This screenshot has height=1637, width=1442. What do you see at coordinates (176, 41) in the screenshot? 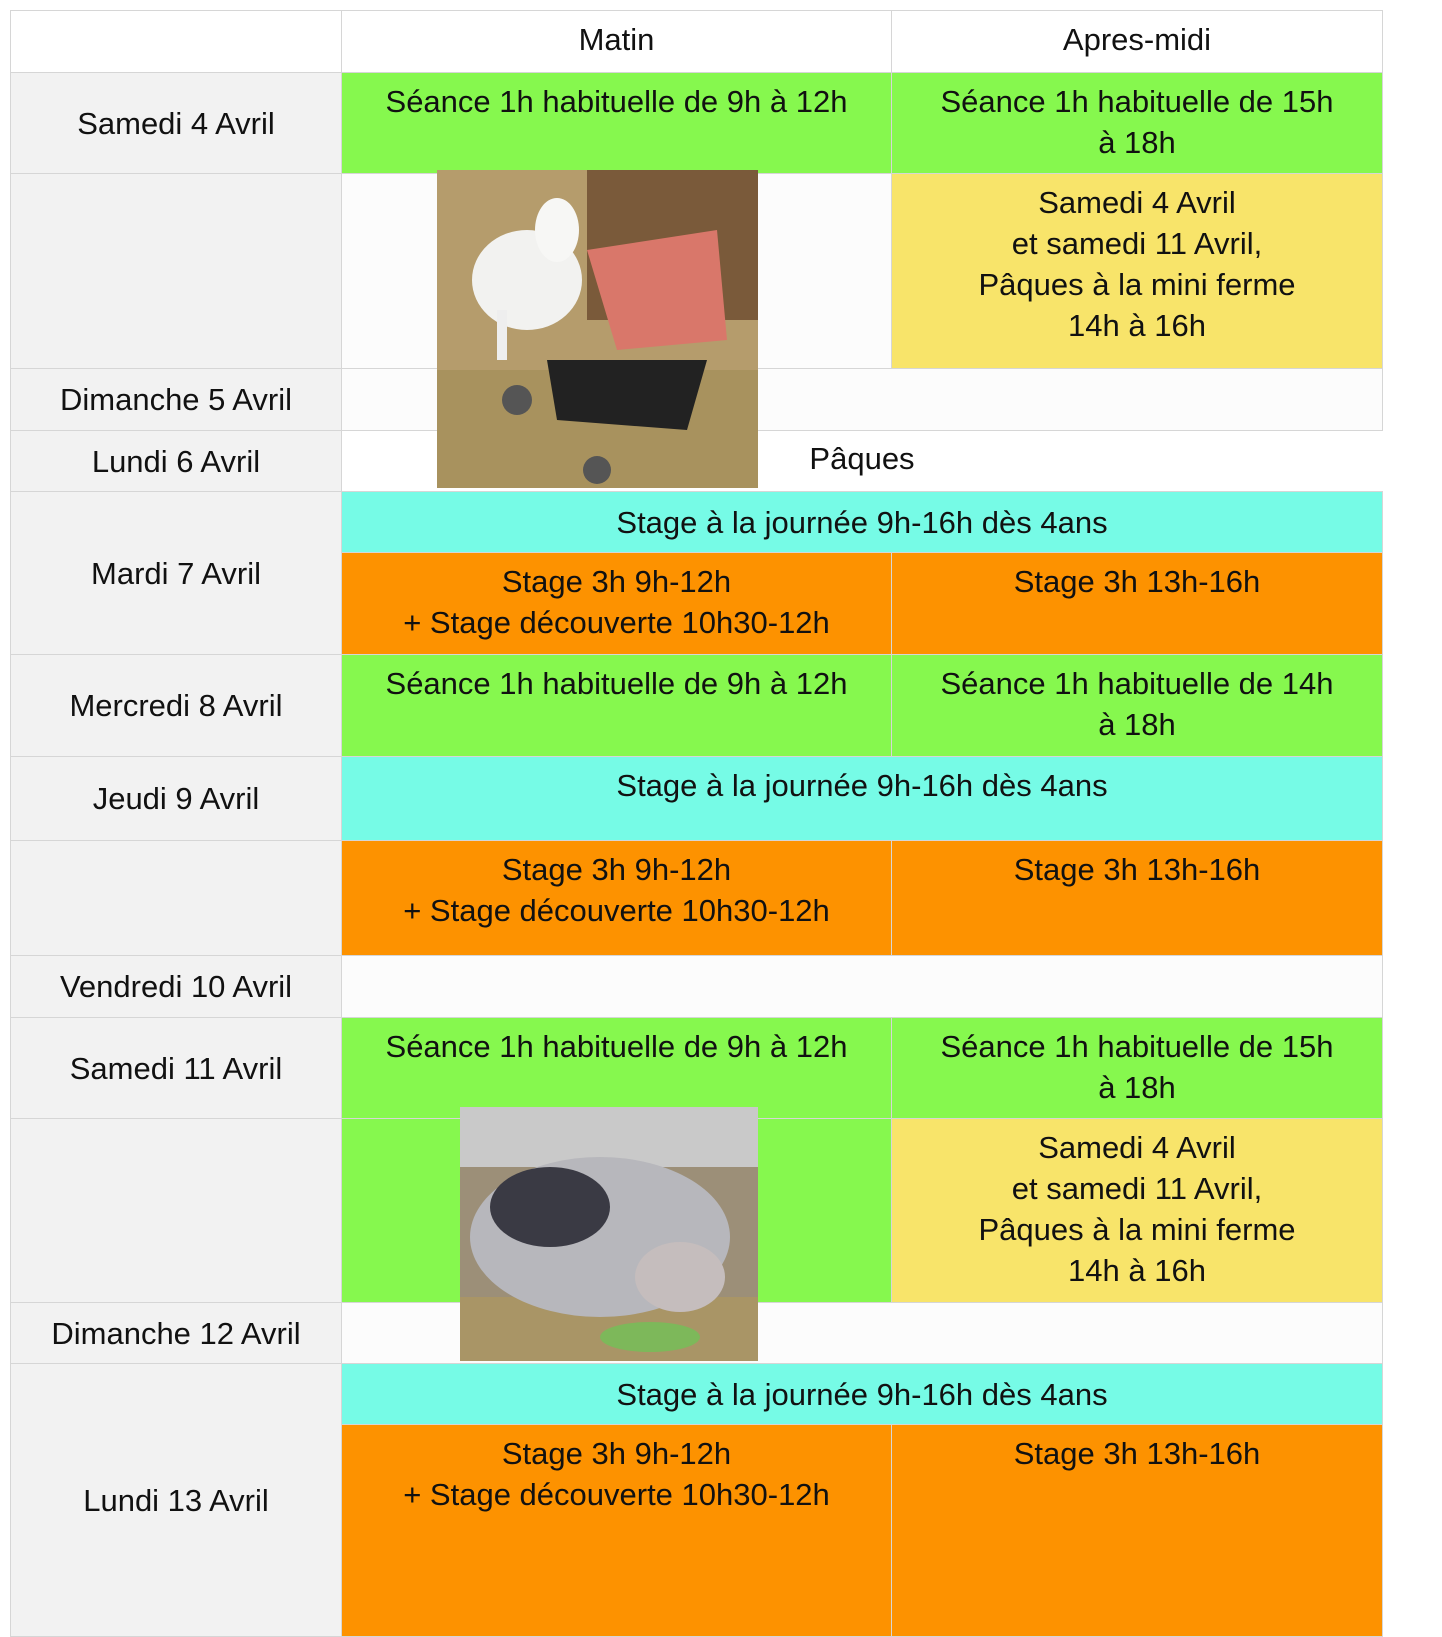
I see `corner-cell` at bounding box center [176, 41].